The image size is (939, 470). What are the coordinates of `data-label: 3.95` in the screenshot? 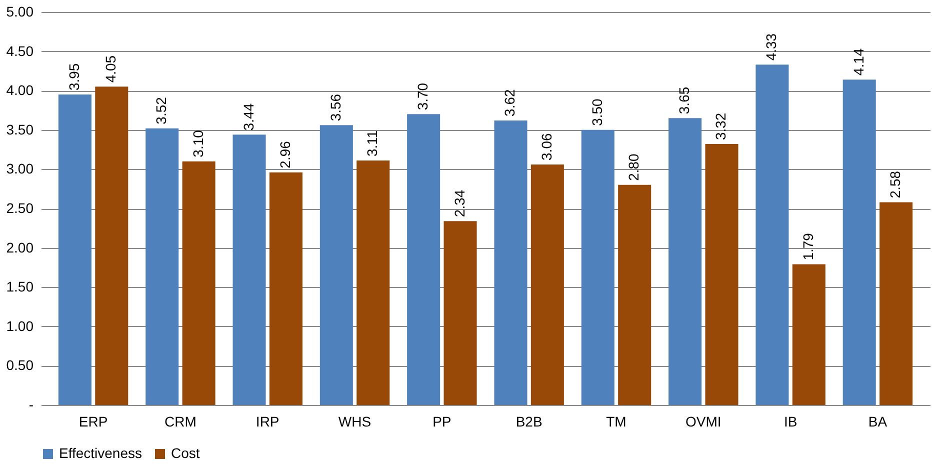 It's located at (74, 77).